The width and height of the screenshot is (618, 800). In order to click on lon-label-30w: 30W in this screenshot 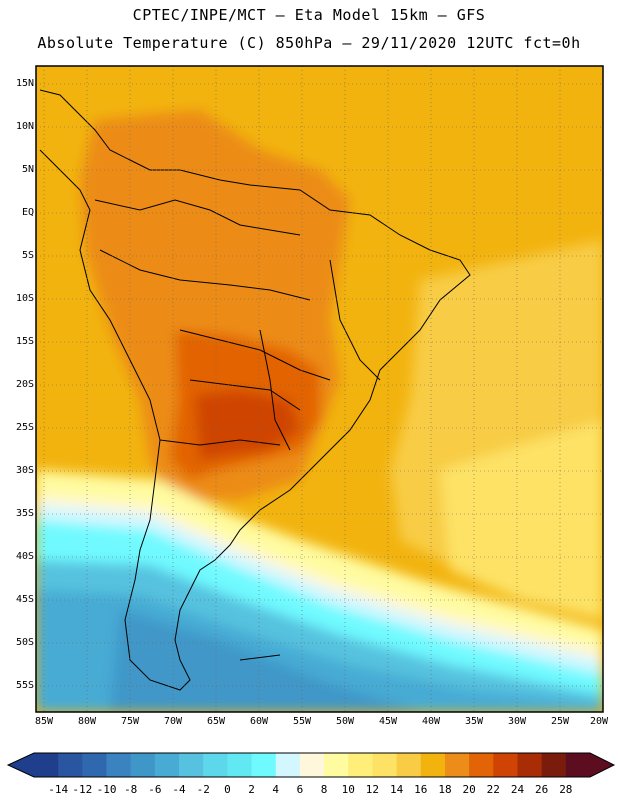, I will do `click(517, 721)`.